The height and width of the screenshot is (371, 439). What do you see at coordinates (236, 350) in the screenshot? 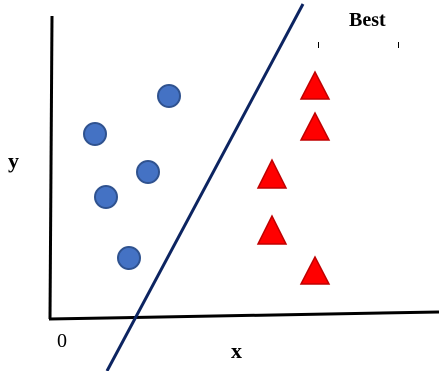
I see `x-axis-label: x` at bounding box center [236, 350].